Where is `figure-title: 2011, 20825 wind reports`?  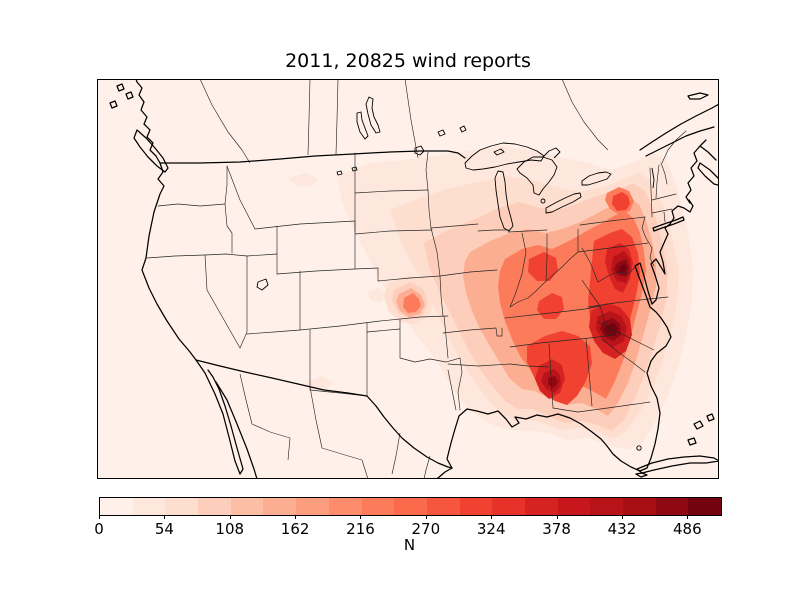 figure-title: 2011, 20825 wind reports is located at coordinates (408, 61).